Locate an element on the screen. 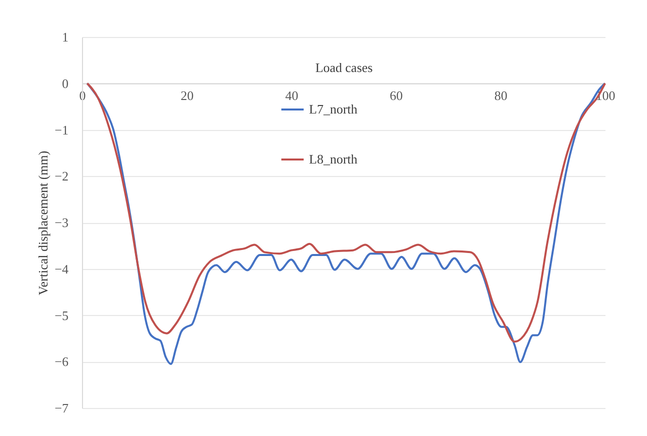 Image resolution: width=647 pixels, height=436 pixels. y-tick-label: −7 is located at coordinates (61, 408).